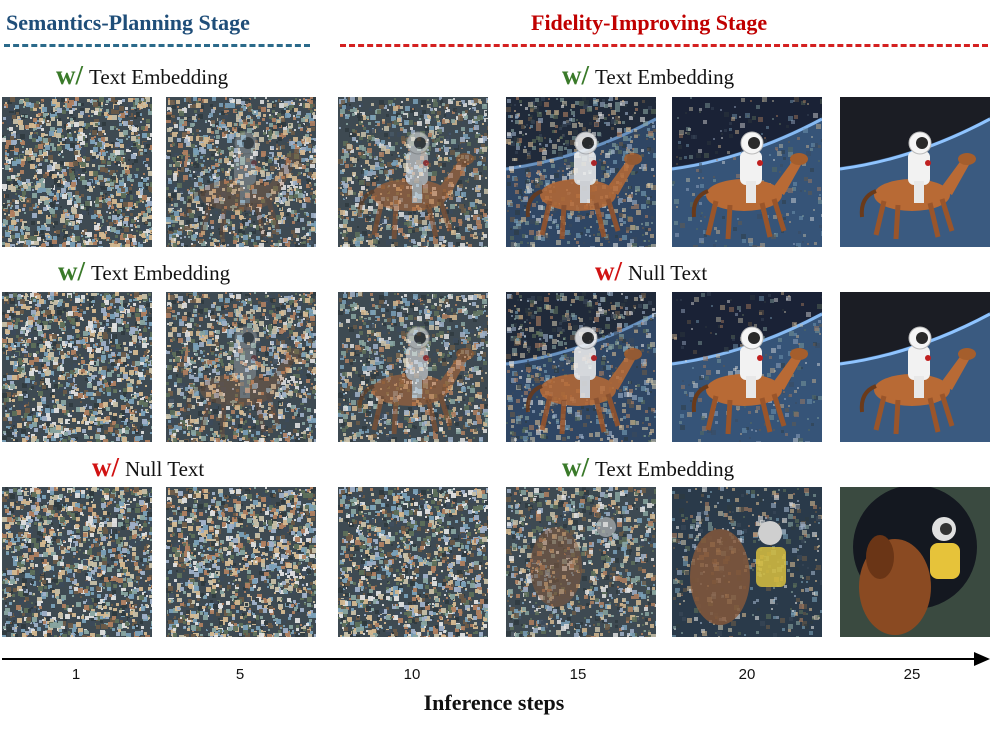 This screenshot has height=734, width=1000. What do you see at coordinates (578, 674) in the screenshot?
I see `tick-label-15: 15` at bounding box center [578, 674].